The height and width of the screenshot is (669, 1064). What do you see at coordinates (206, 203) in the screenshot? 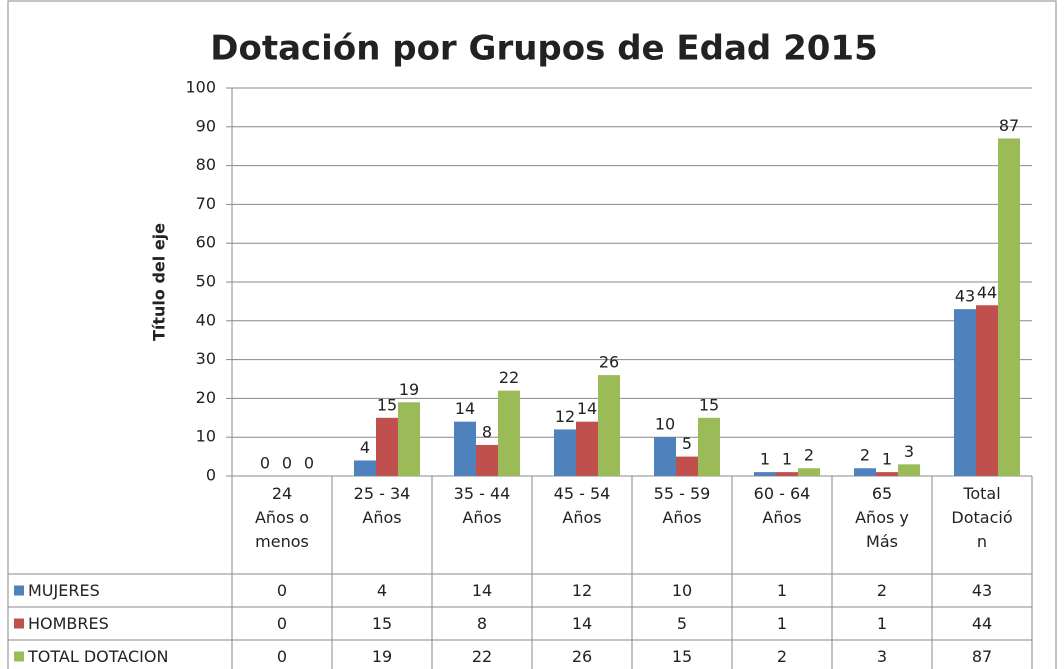
I see `y-tick-label: 70` at bounding box center [206, 203].